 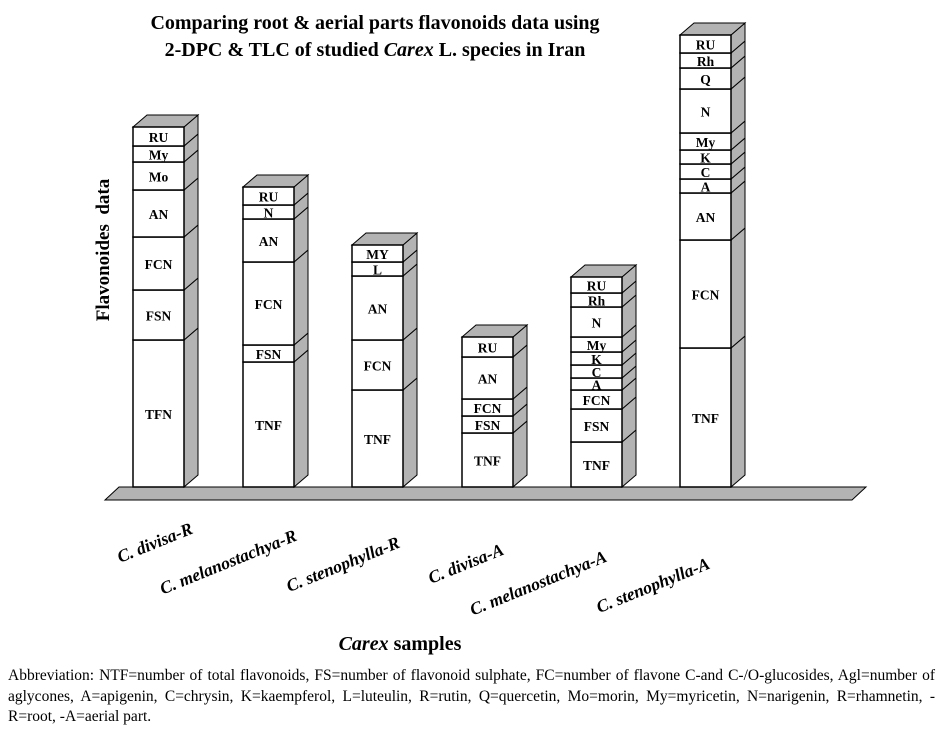 I want to click on bar-segment-label: MY, so click(x=377, y=254).